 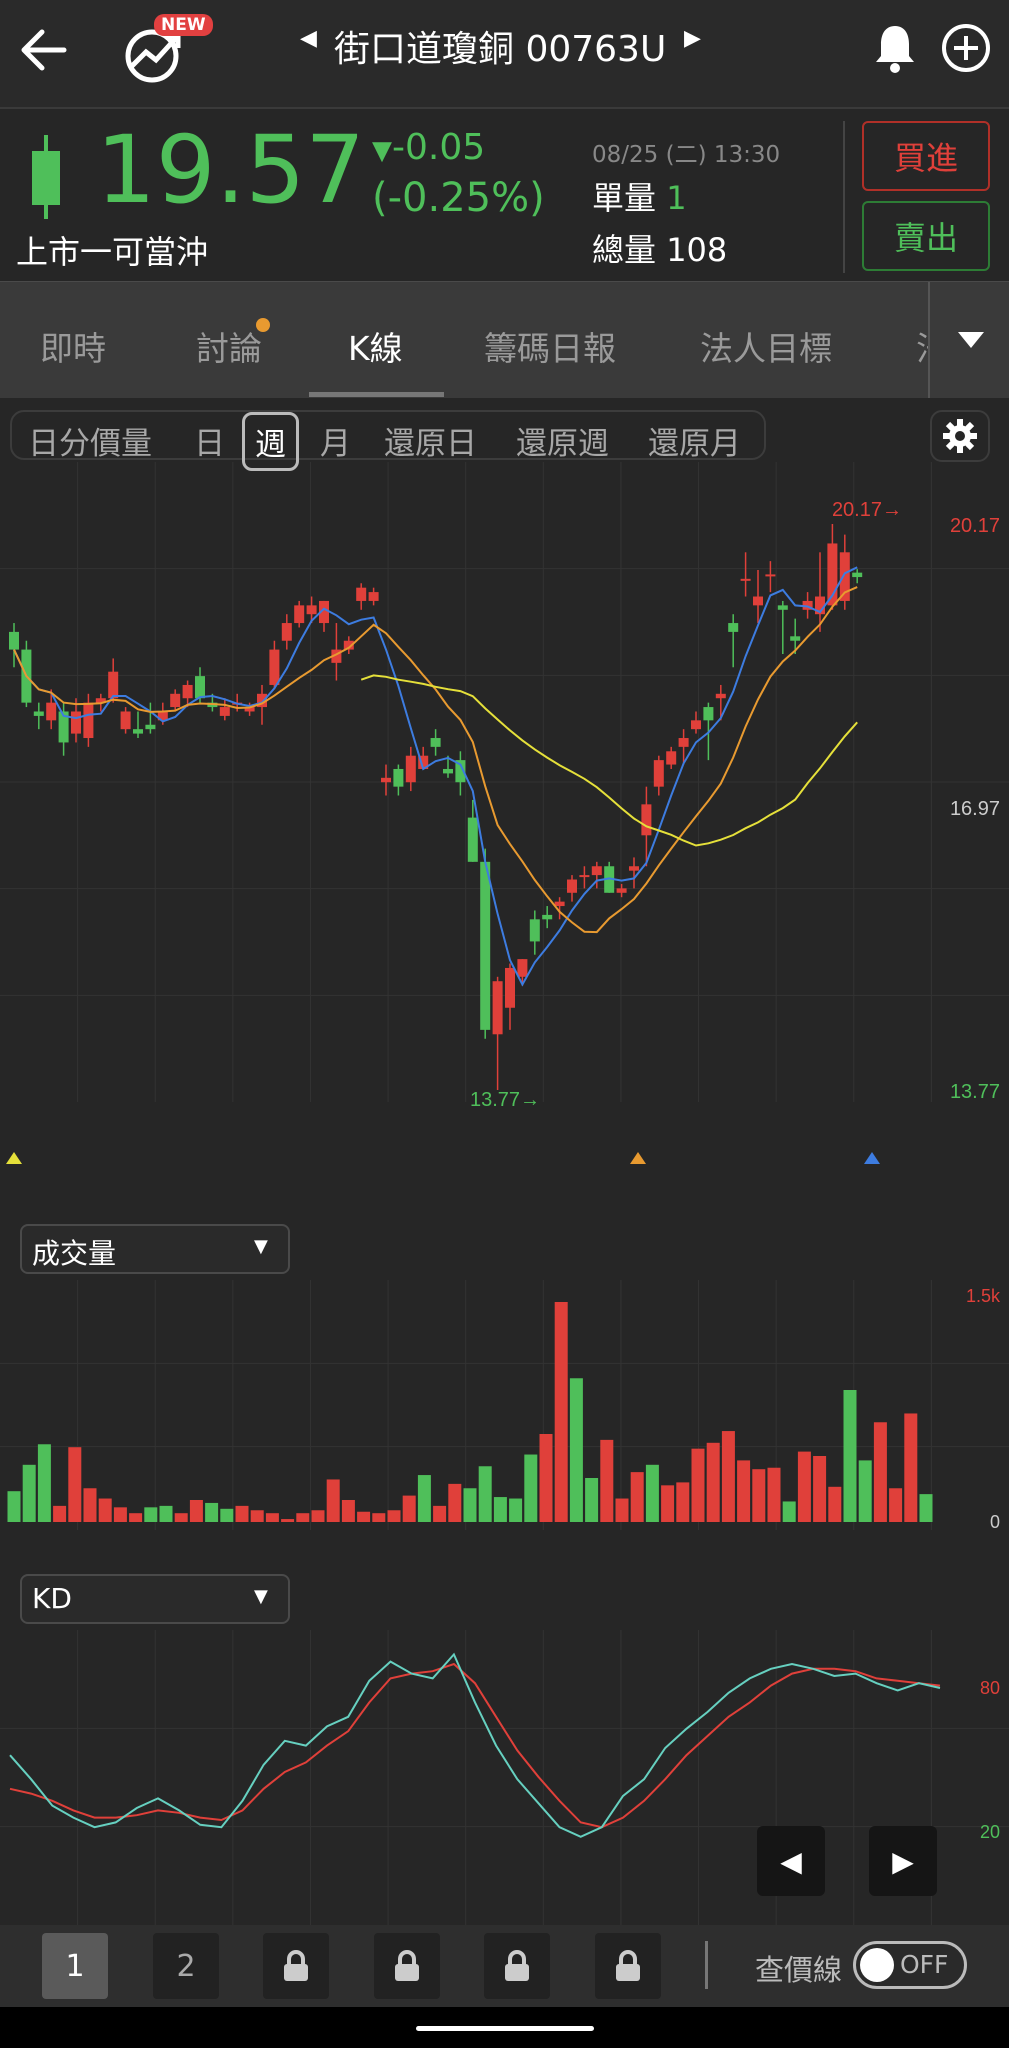 I want to click on toggle-state: OFF, so click(x=924, y=1964).